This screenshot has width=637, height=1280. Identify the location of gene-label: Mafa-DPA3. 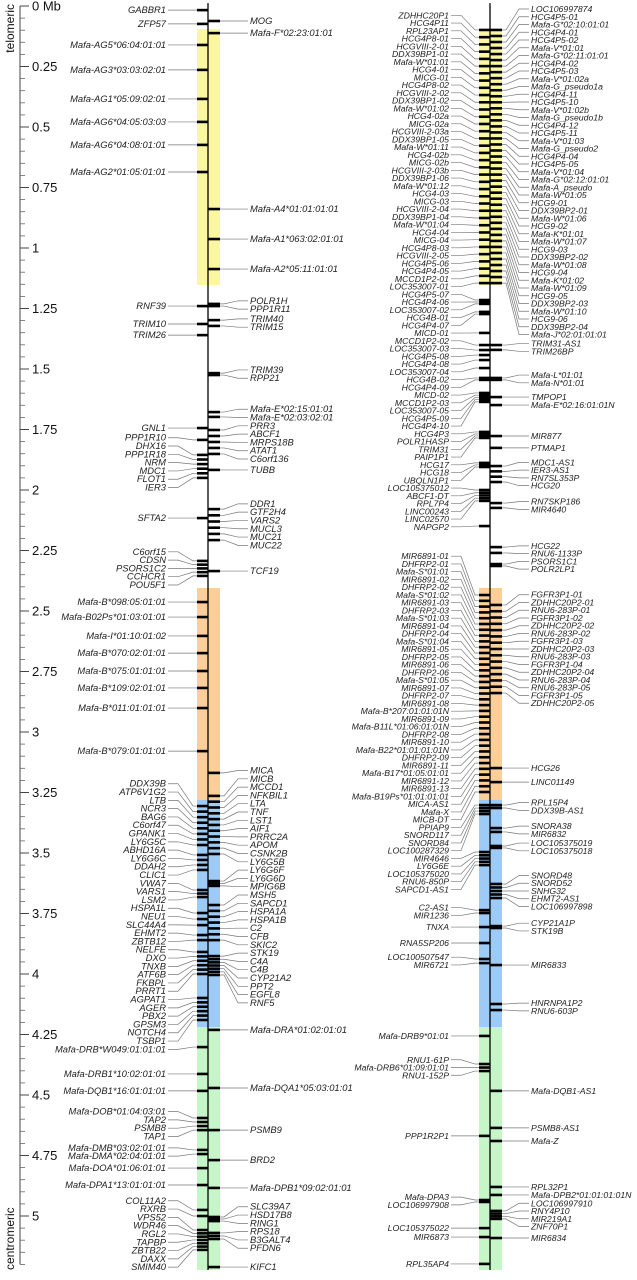
(427, 1197).